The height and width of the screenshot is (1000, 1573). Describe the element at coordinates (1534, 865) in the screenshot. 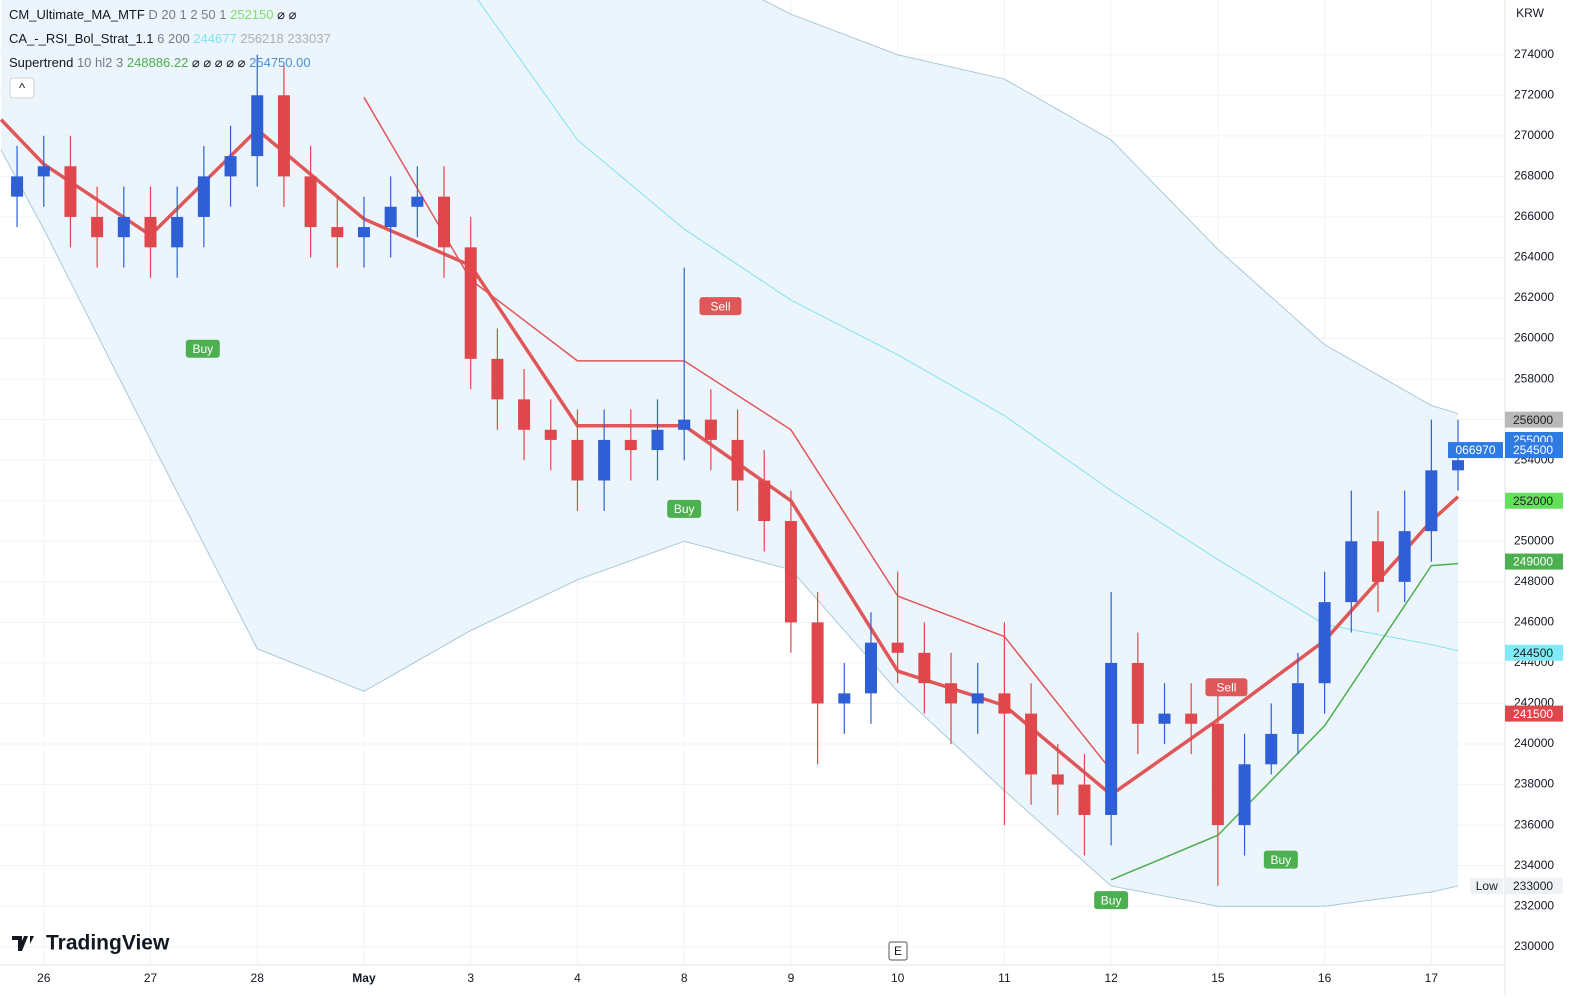

I see `y-tick-label: 234000` at that location.